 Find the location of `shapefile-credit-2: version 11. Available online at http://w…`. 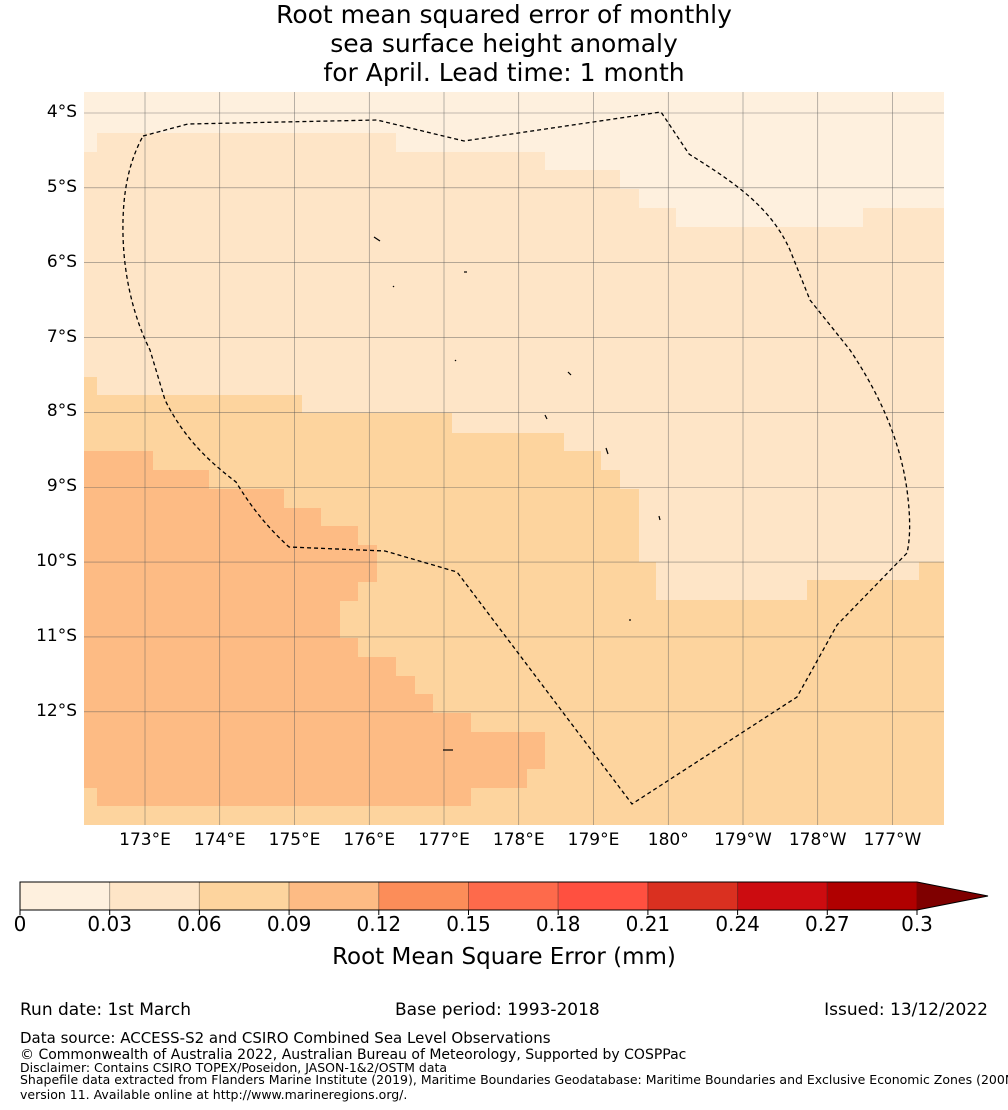

shapefile-credit-2: version 11. Available online at http://w… is located at coordinates (214, 1094).